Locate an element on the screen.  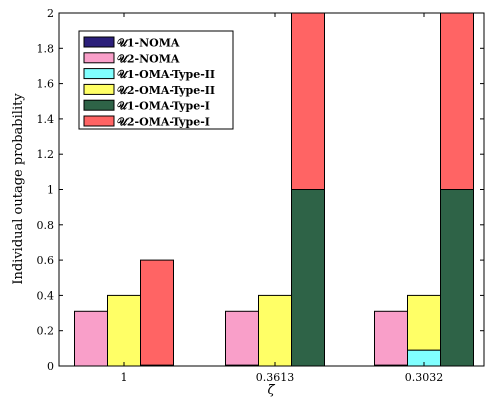
y-tick-label-3: 0.6 is located at coordinates (46, 260).